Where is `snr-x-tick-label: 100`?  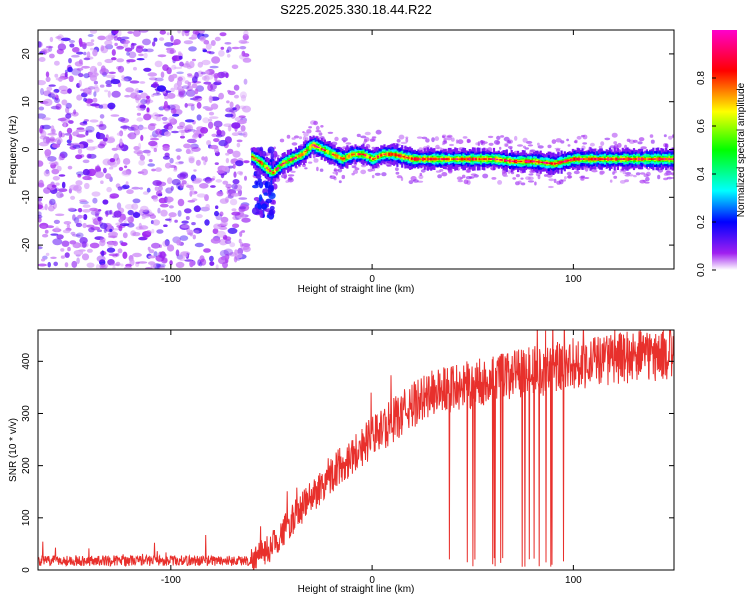 snr-x-tick-label: 100 is located at coordinates (573, 580).